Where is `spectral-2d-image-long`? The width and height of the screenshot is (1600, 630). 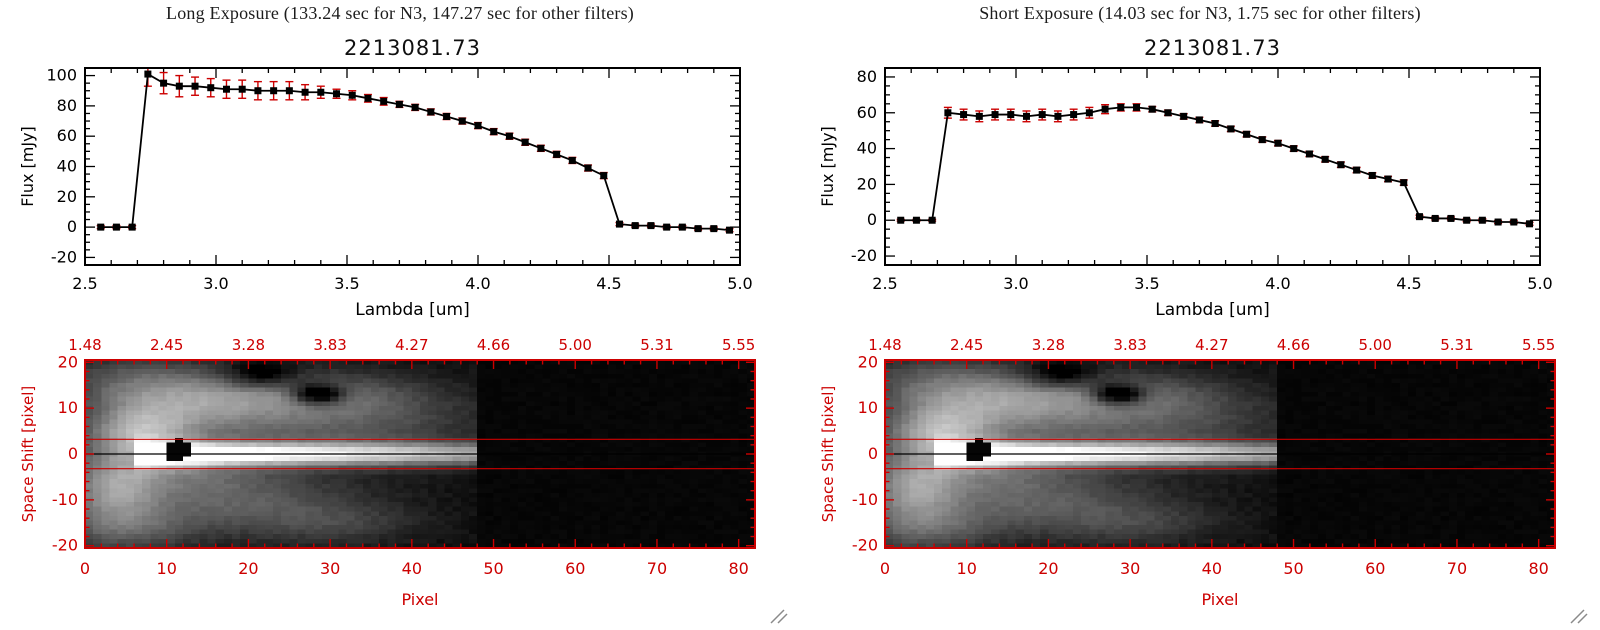
spectral-2d-image-long is located at coordinates (420, 454).